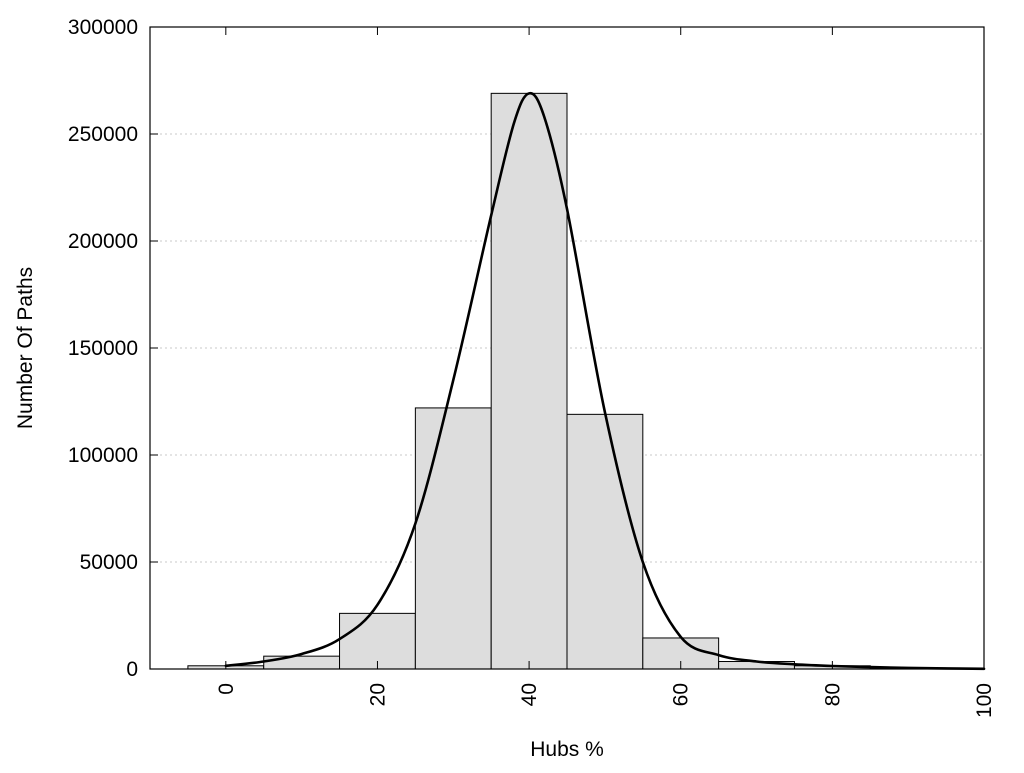 This screenshot has width=1024, height=773. Describe the element at coordinates (681, 694) in the screenshot. I see `x-tick-label: 60` at that location.